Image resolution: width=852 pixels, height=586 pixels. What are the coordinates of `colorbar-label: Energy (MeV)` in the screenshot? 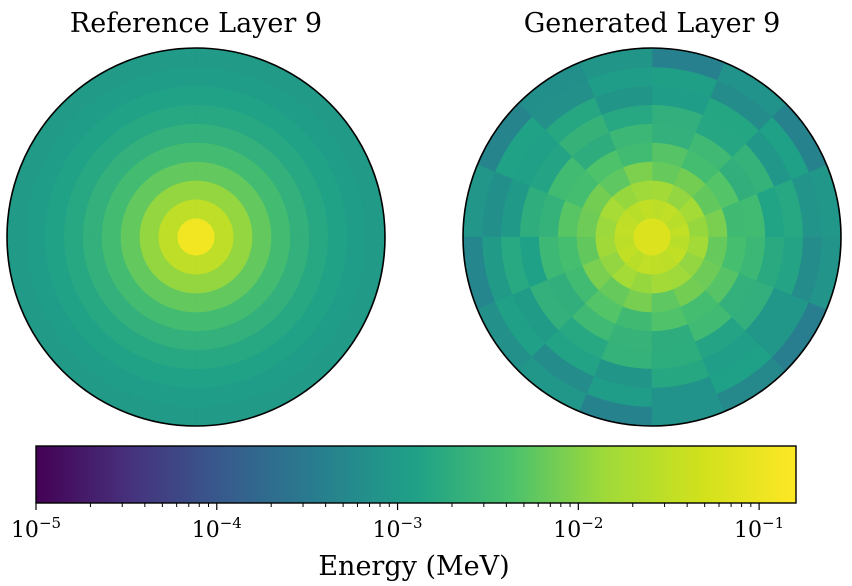 It's located at (413, 566).